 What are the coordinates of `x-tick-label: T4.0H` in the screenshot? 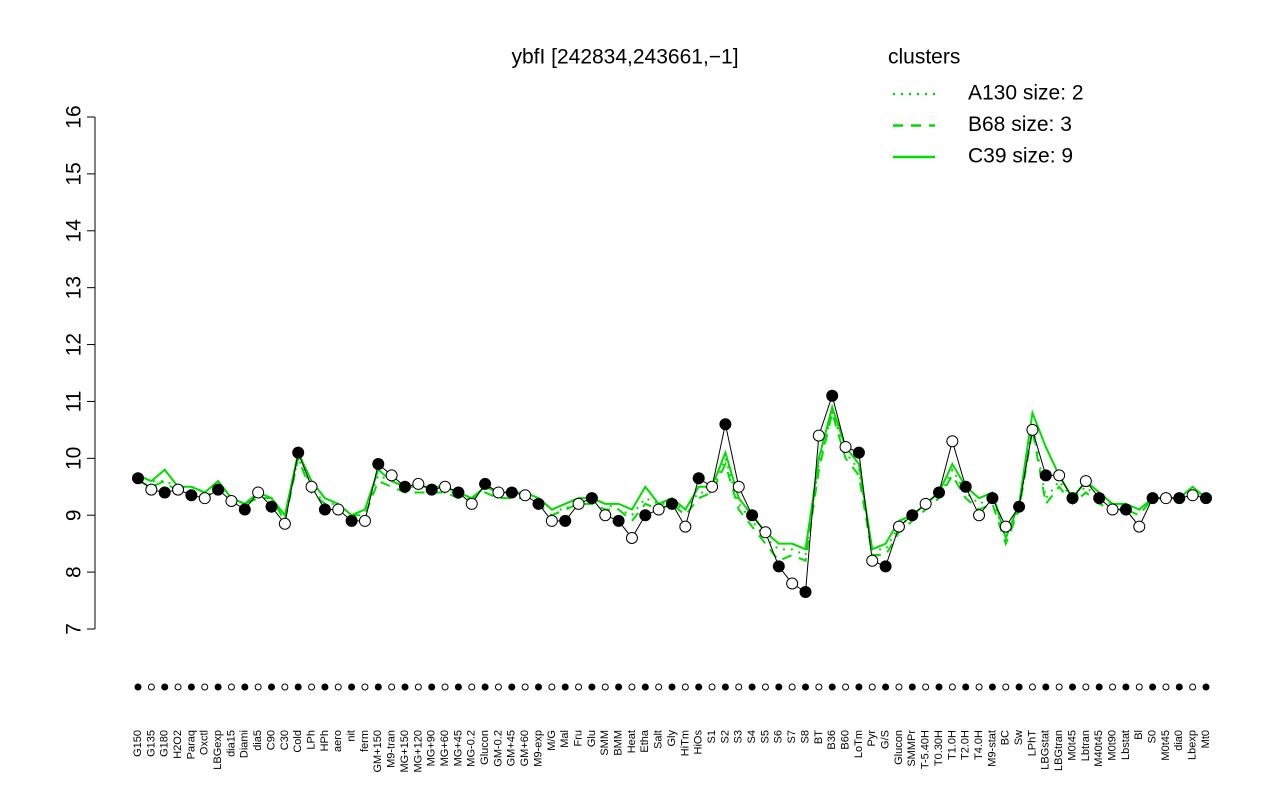 It's located at (979, 745).